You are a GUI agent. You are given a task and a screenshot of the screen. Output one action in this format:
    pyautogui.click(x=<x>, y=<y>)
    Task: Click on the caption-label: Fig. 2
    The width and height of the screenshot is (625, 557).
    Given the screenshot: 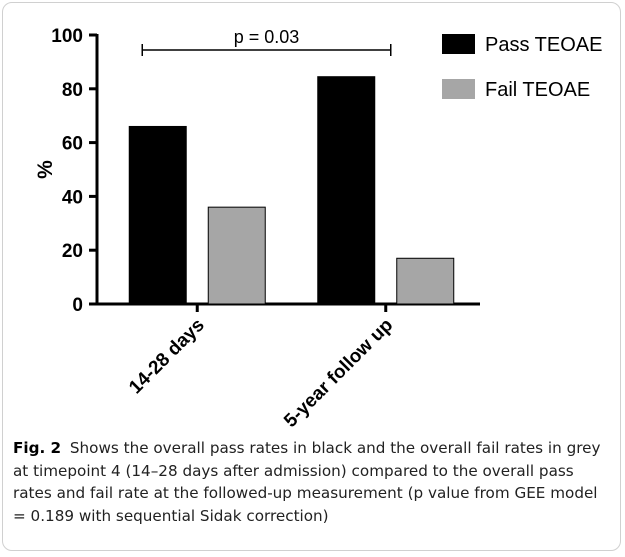 What is the action you would take?
    pyautogui.click(x=37, y=448)
    